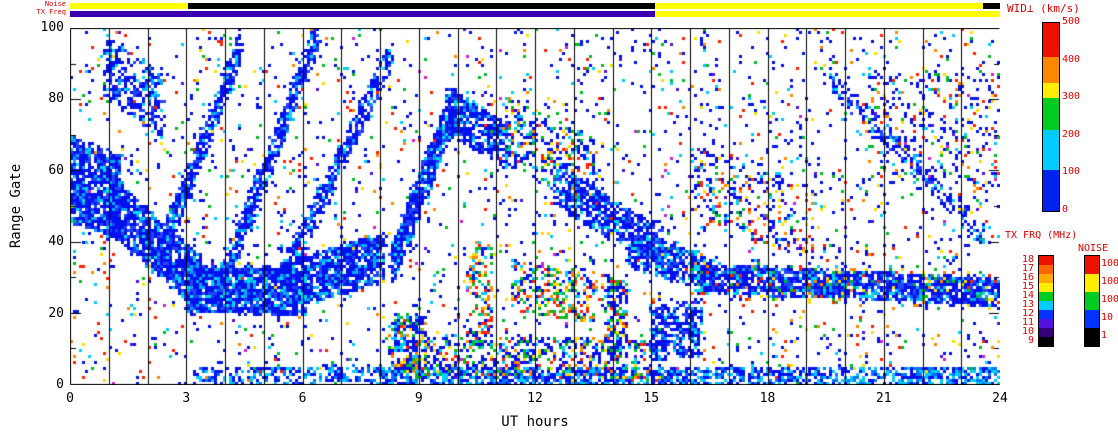 Image resolution: width=1118 pixels, height=435 pixels. I want to click on noise-tick-label: 1, so click(1104, 335).